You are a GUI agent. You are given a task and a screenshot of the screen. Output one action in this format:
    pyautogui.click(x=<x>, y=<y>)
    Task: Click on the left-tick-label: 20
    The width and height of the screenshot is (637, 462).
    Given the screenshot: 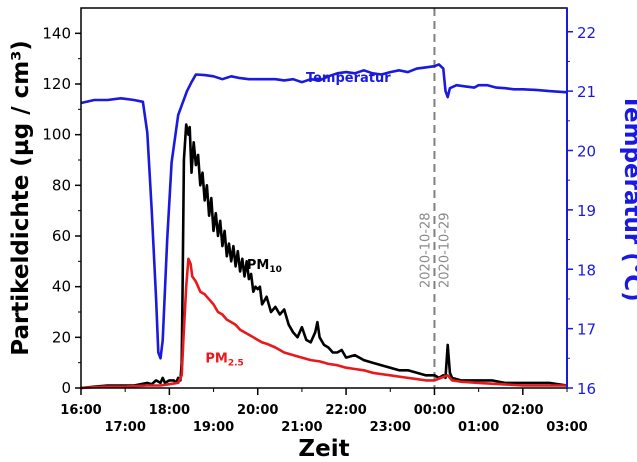 What is the action you would take?
    pyautogui.click(x=61, y=337)
    